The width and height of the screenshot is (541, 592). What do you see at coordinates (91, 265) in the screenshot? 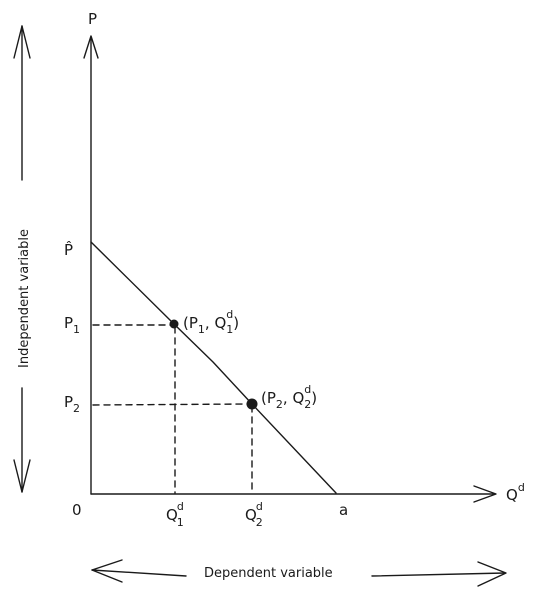
I see `y-axis` at bounding box center [91, 265].